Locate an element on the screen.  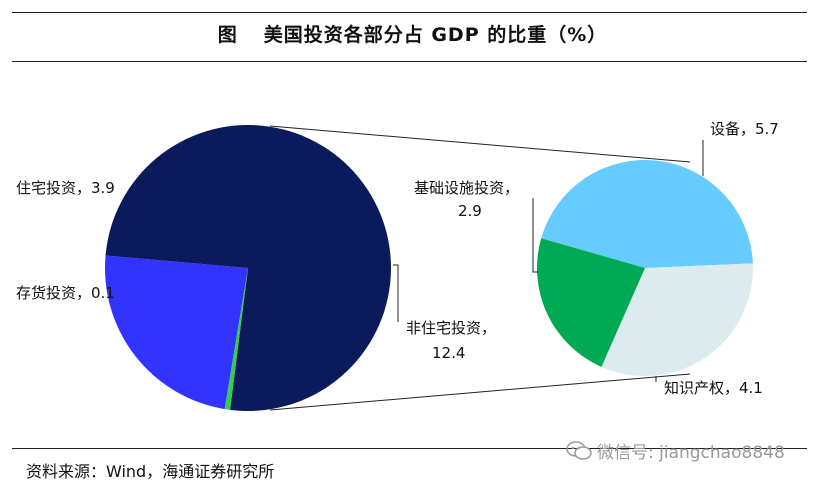
slice-equipment is located at coordinates (647, 213).